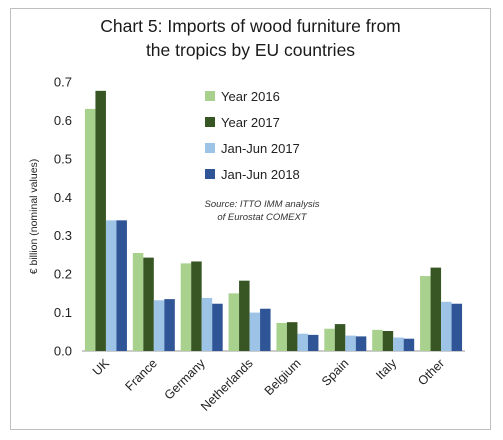  I want to click on x-tick-label: Belgium, so click(283, 377).